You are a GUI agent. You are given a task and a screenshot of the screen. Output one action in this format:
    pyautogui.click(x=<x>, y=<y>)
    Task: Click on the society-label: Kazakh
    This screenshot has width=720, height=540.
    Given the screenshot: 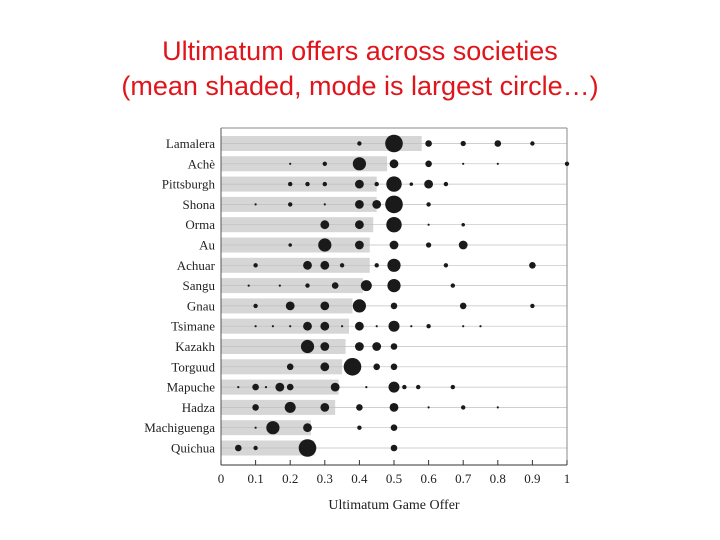 What is the action you would take?
    pyautogui.click(x=195, y=346)
    